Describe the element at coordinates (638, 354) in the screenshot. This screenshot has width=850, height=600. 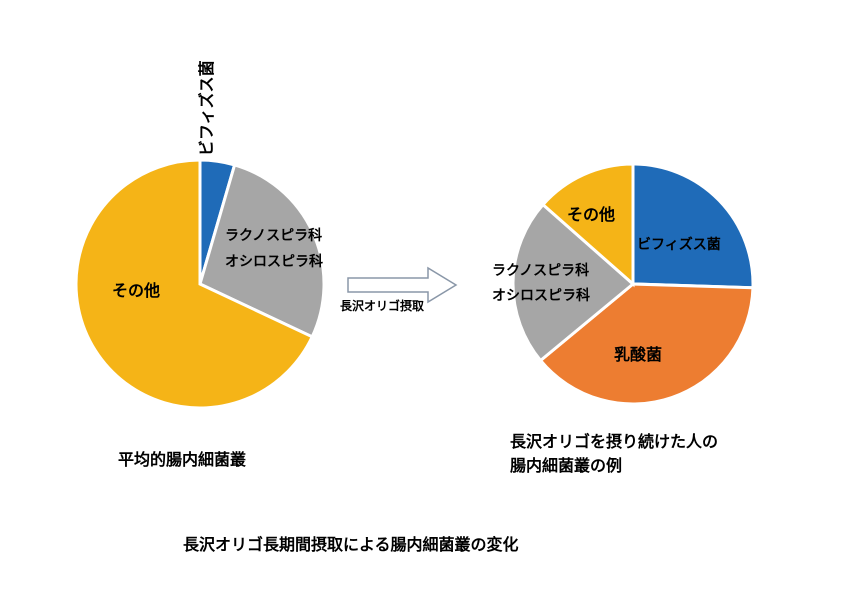
I see `label-lactic-right: 乳酸菌` at that location.